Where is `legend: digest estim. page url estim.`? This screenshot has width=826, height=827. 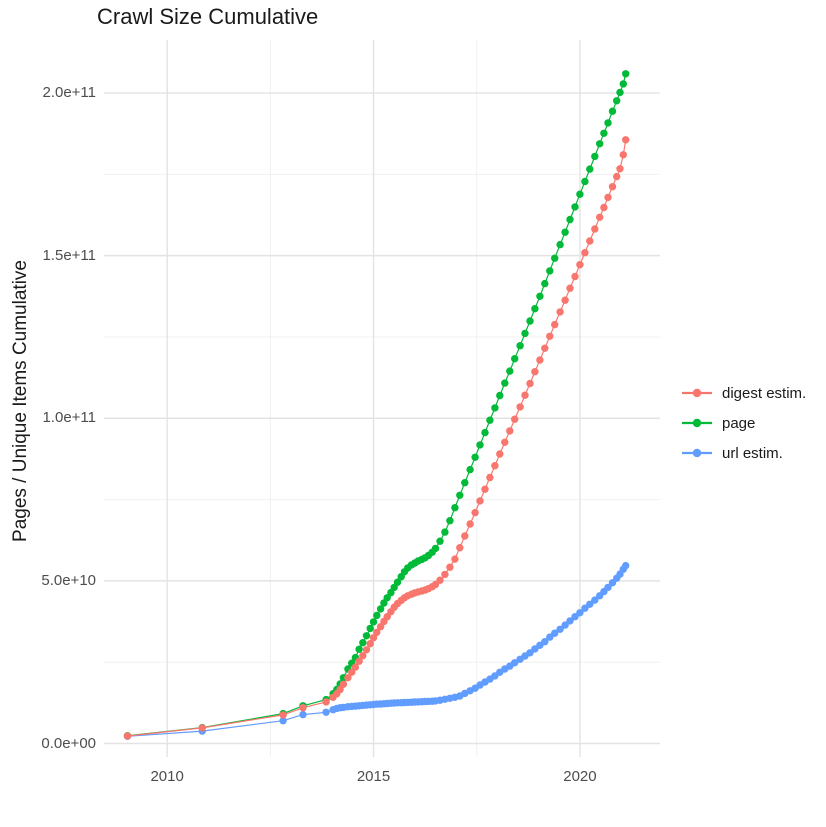
legend: digest estim. page url estim. is located at coordinates (743, 423).